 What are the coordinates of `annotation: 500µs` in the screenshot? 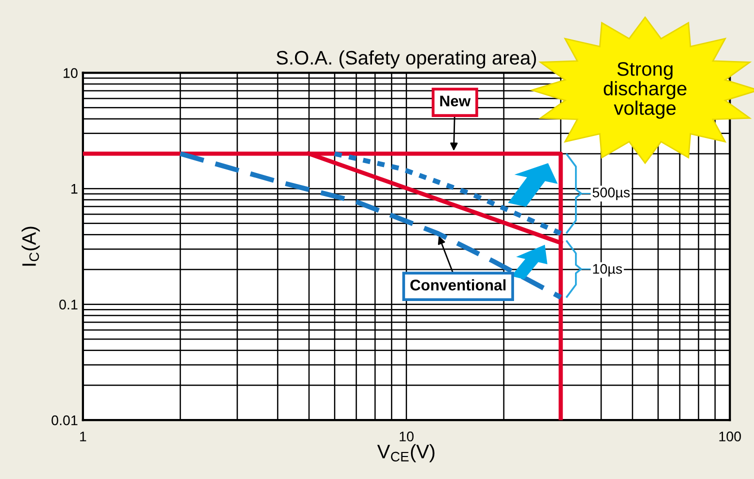 It's located at (611, 194).